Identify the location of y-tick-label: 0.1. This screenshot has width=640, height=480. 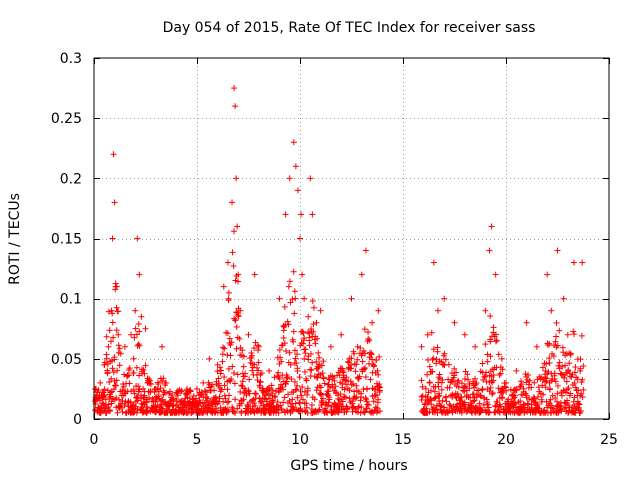
(71, 300).